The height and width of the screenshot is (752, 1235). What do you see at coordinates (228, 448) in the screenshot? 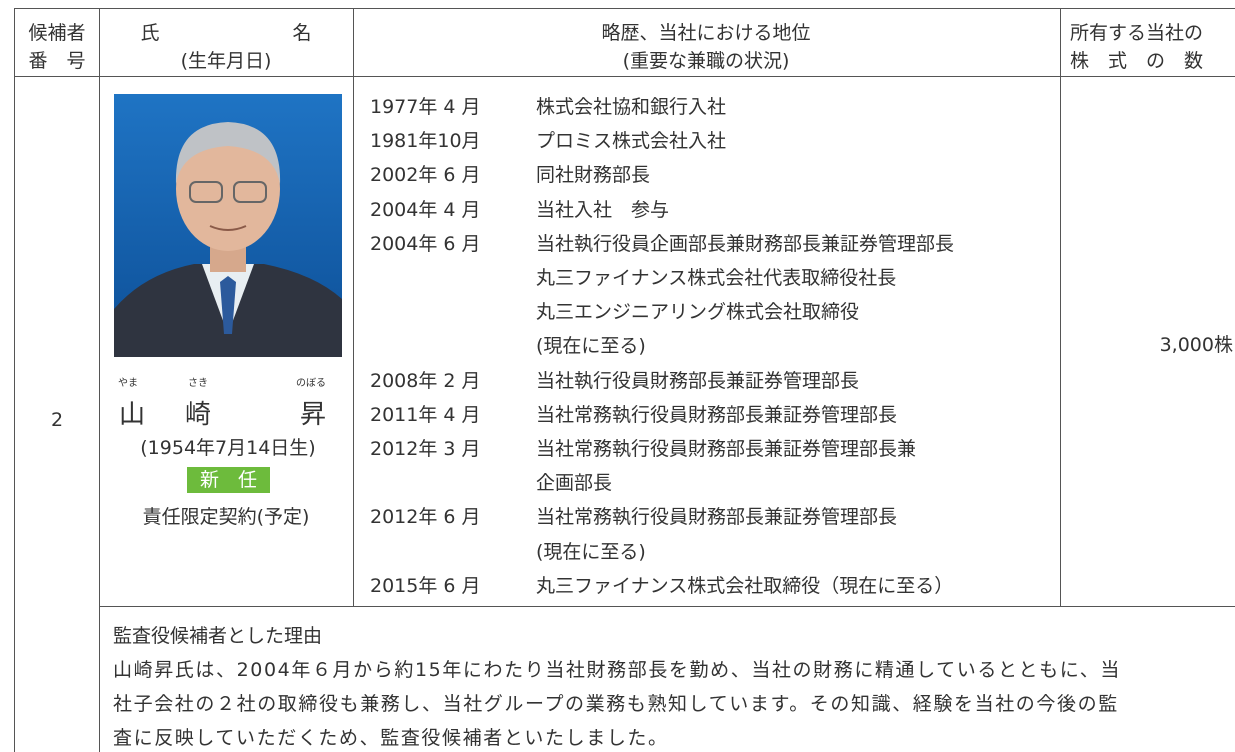
I see `birth-date: (1954年7月14日生)` at bounding box center [228, 448].